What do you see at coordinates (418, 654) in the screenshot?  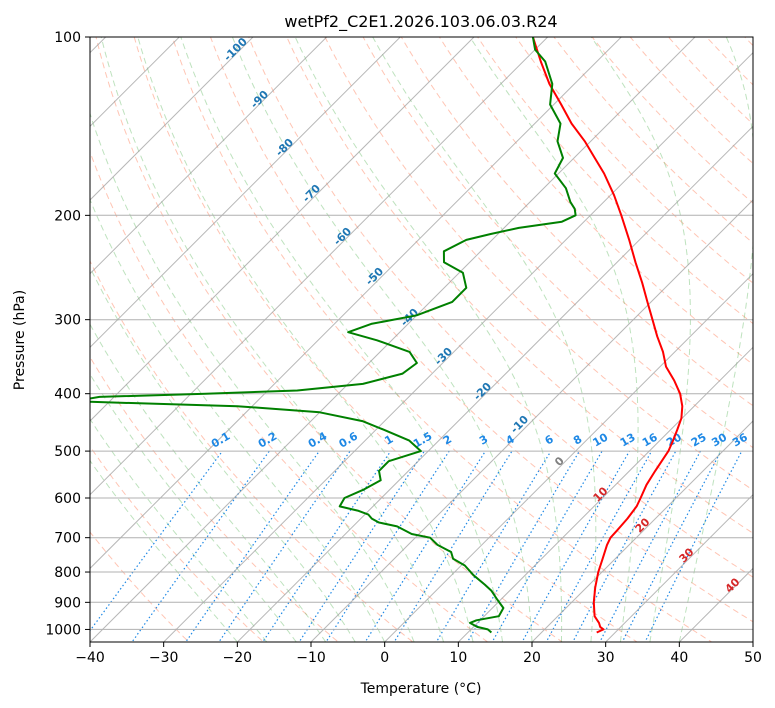 I see `x-axis: −40 −30 −20 −10 0 10 20 30 40 50` at bounding box center [418, 654].